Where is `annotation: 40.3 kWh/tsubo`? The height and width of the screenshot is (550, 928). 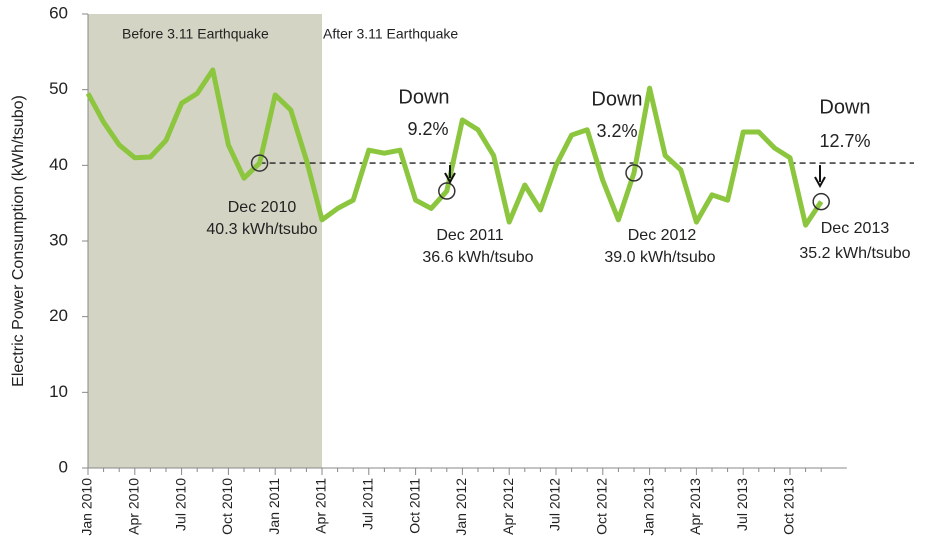 annotation: 40.3 kWh/tsubo is located at coordinates (261, 229).